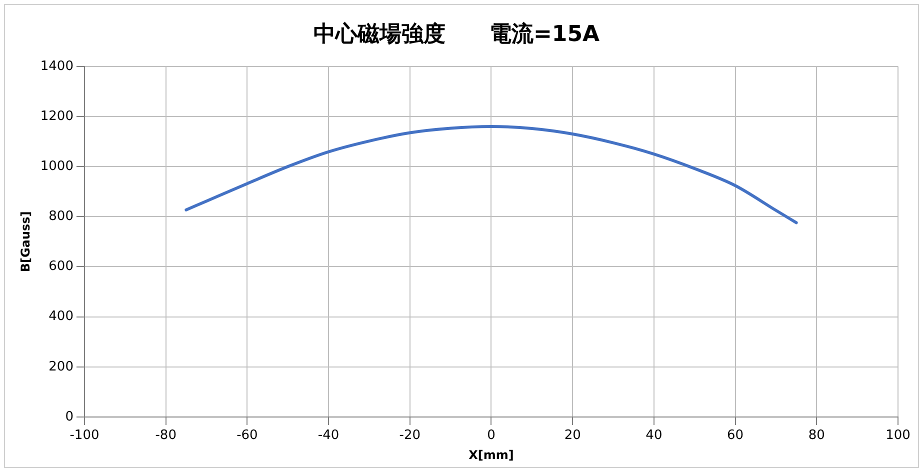 This screenshot has width=923, height=472. What do you see at coordinates (57, 116) in the screenshot?
I see `y-tick-label: 1200` at bounding box center [57, 116].